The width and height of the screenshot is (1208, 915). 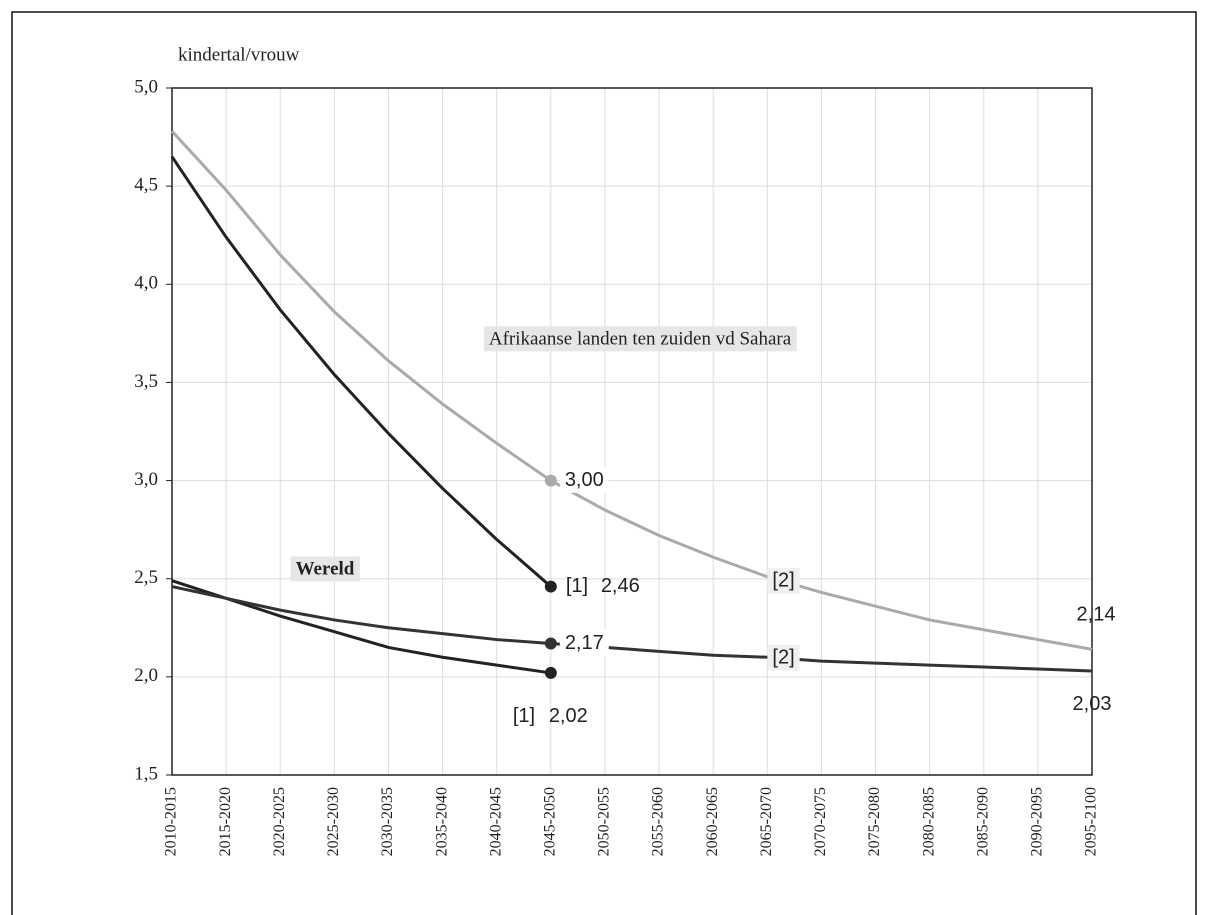 What do you see at coordinates (225, 821) in the screenshot?
I see `x-tick-label: 2015-2020` at bounding box center [225, 821].